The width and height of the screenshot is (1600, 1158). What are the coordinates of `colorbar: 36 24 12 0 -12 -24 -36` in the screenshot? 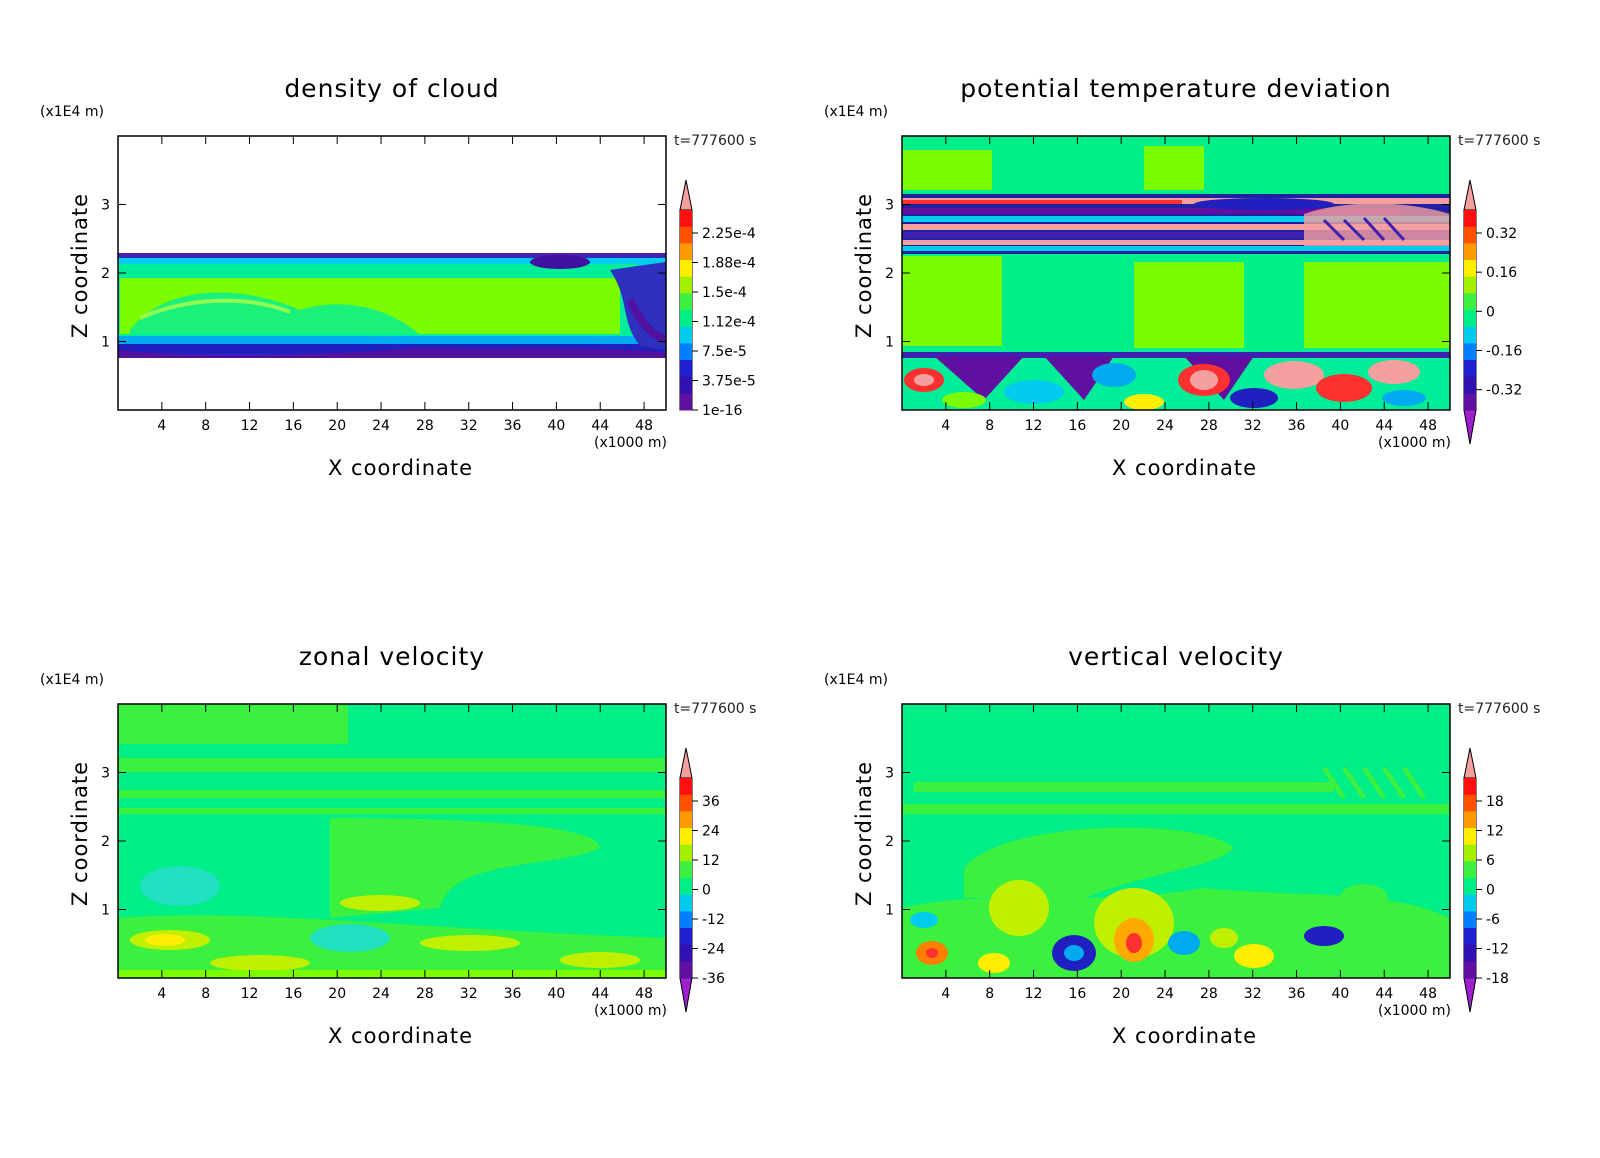 It's located at (702, 880).